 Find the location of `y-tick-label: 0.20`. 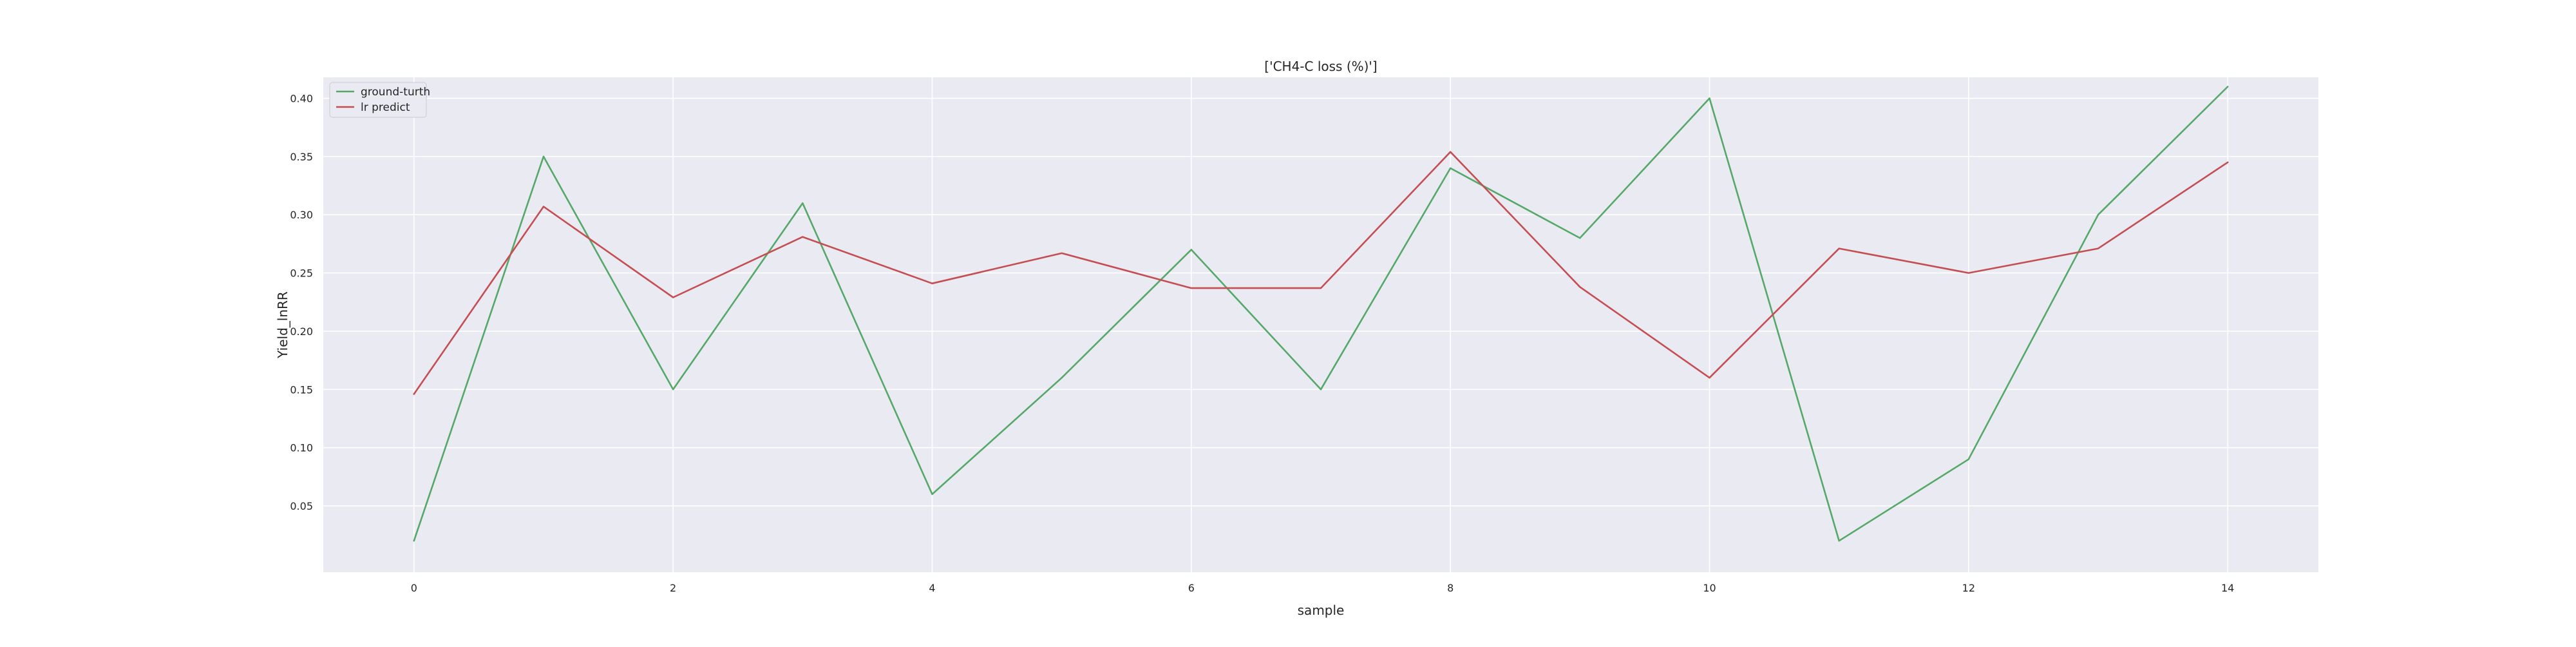

y-tick-label: 0.20 is located at coordinates (301, 331).